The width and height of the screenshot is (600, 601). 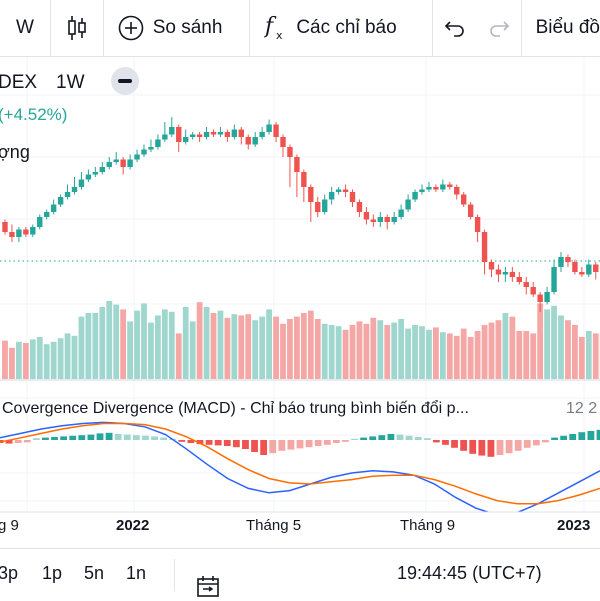 I want to click on time-axis: g 9 2022 Tháng 5 Tháng 9 2023, so click(x=300, y=529).